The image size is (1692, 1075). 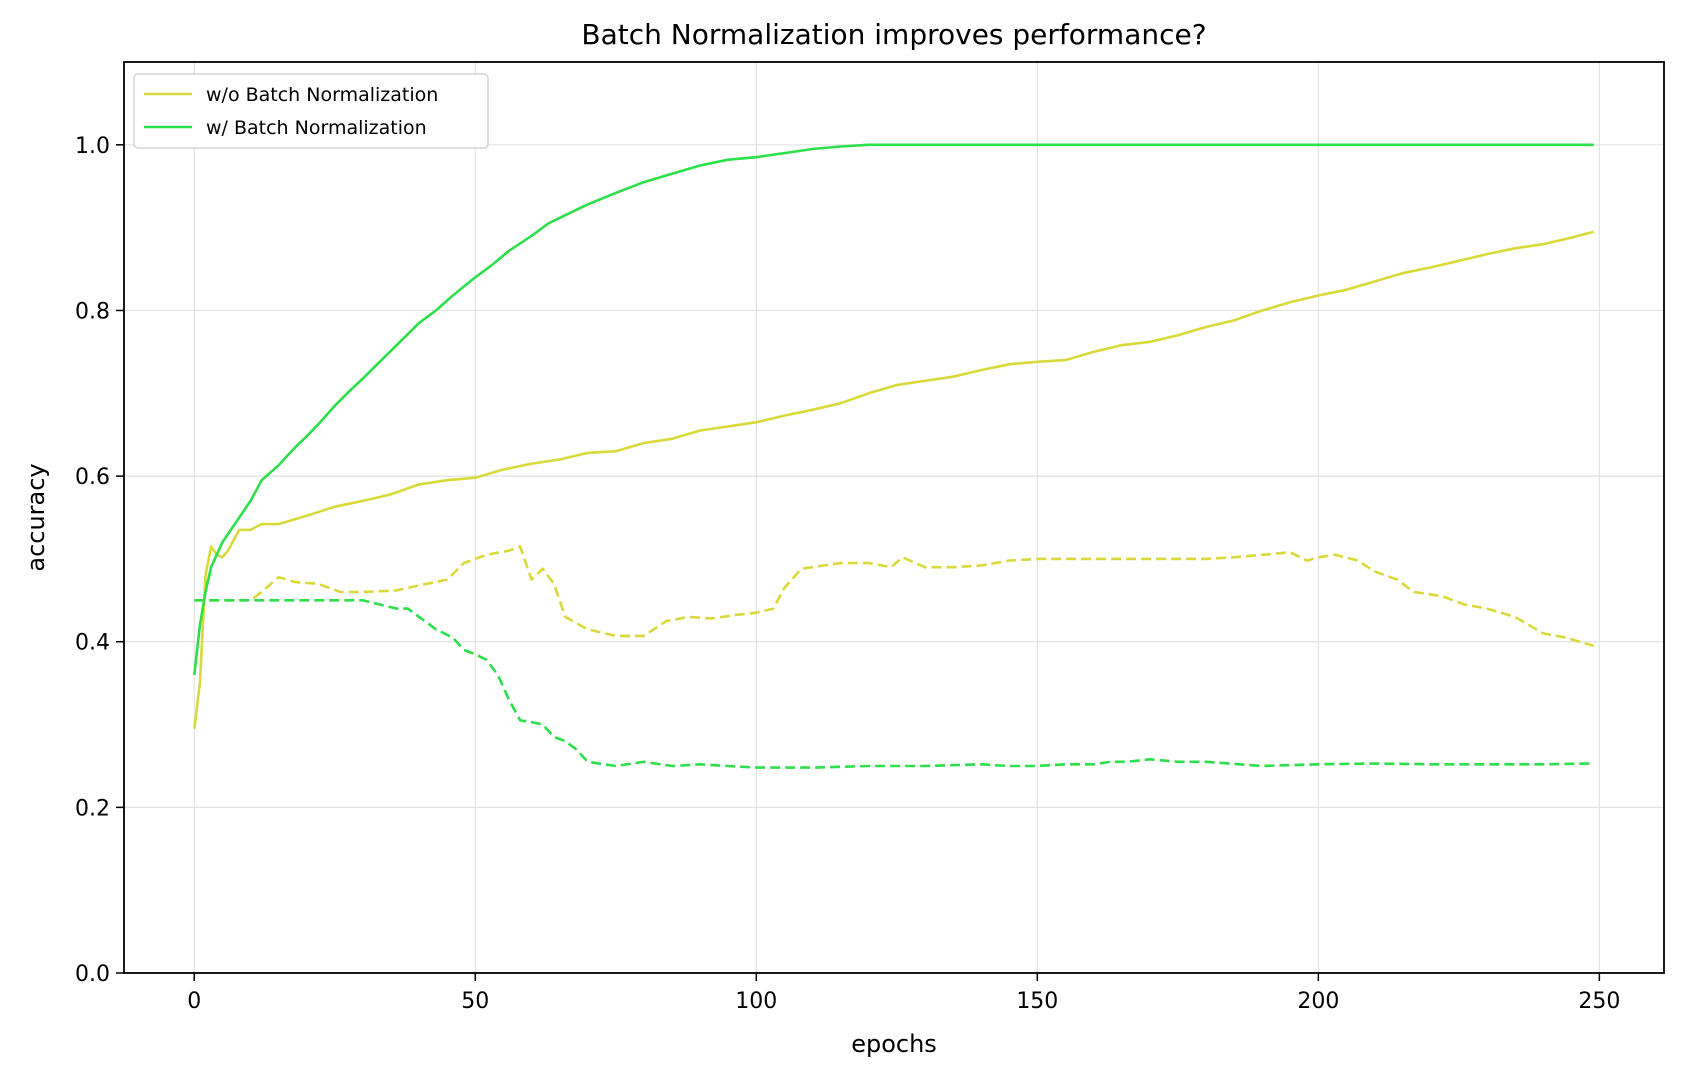 I want to click on legend-label-with-bn: w/ Batch Normalization, so click(x=316, y=128).